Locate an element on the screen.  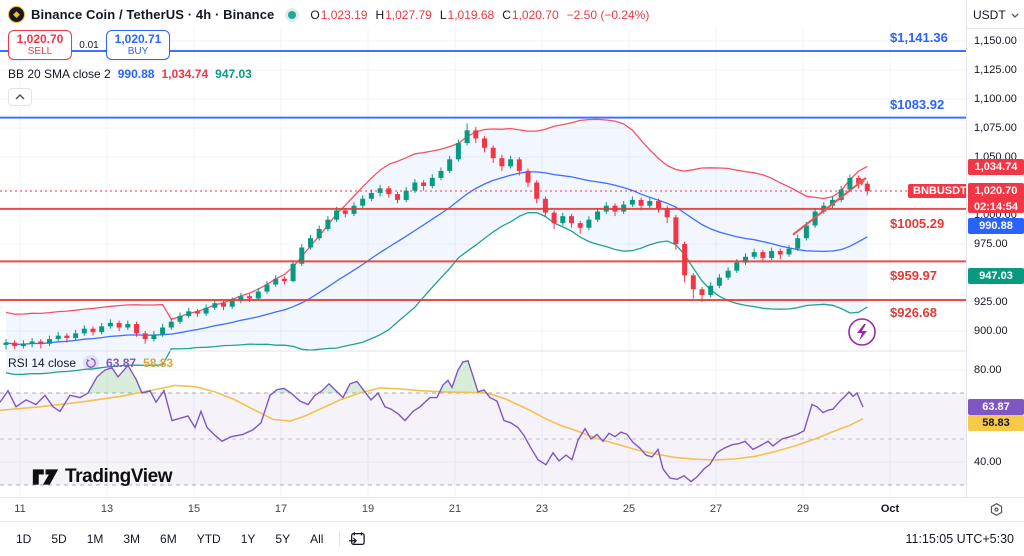
buy-label: BUY is located at coordinates (138, 52).